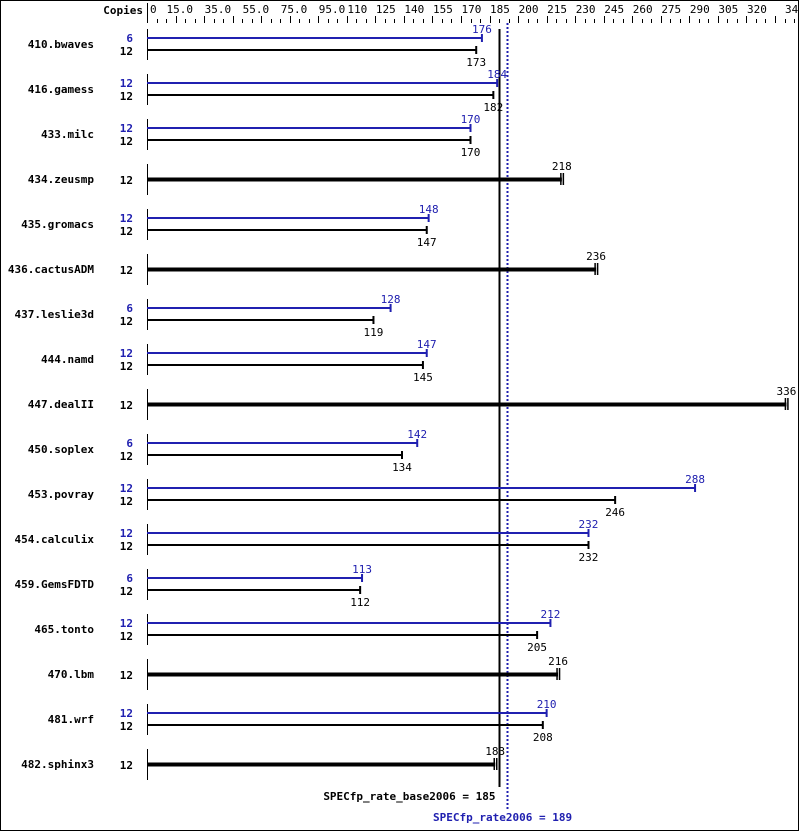 This screenshot has width=799, height=831. I want to click on peak-value-label: 170, so click(471, 119).